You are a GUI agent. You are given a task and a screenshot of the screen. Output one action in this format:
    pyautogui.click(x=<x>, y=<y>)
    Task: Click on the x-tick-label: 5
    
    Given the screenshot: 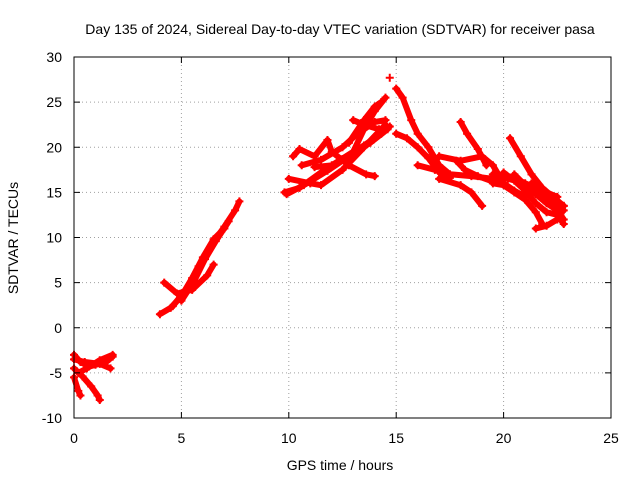 What is the action you would take?
    pyautogui.click(x=182, y=438)
    